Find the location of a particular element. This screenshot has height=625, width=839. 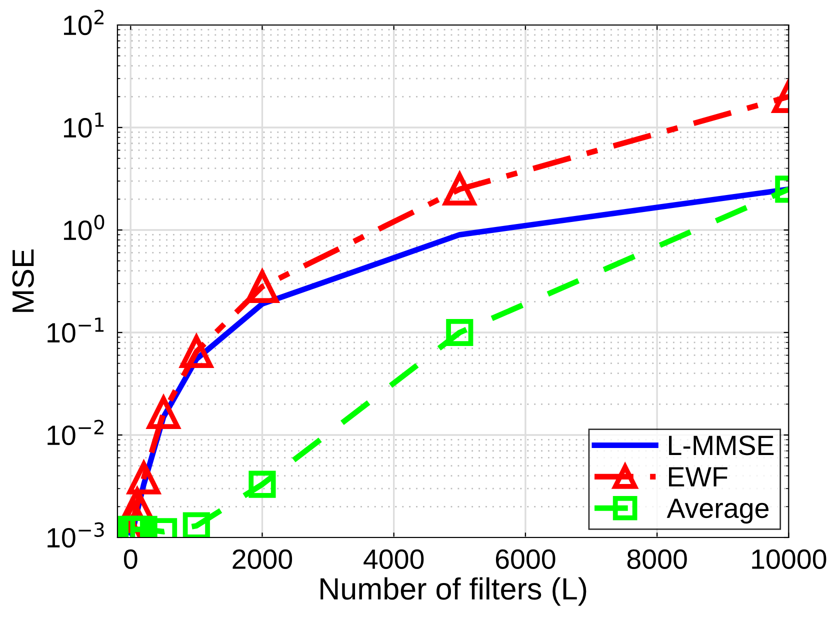

y-tick-label: 10$^{−2}$ is located at coordinates (76, 433).